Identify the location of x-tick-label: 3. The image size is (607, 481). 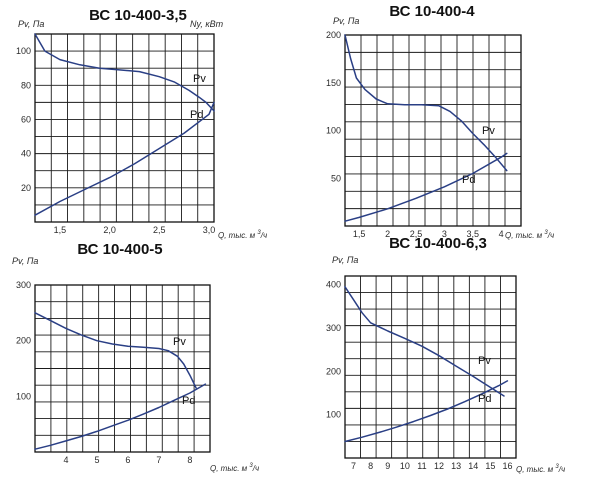
(444, 234).